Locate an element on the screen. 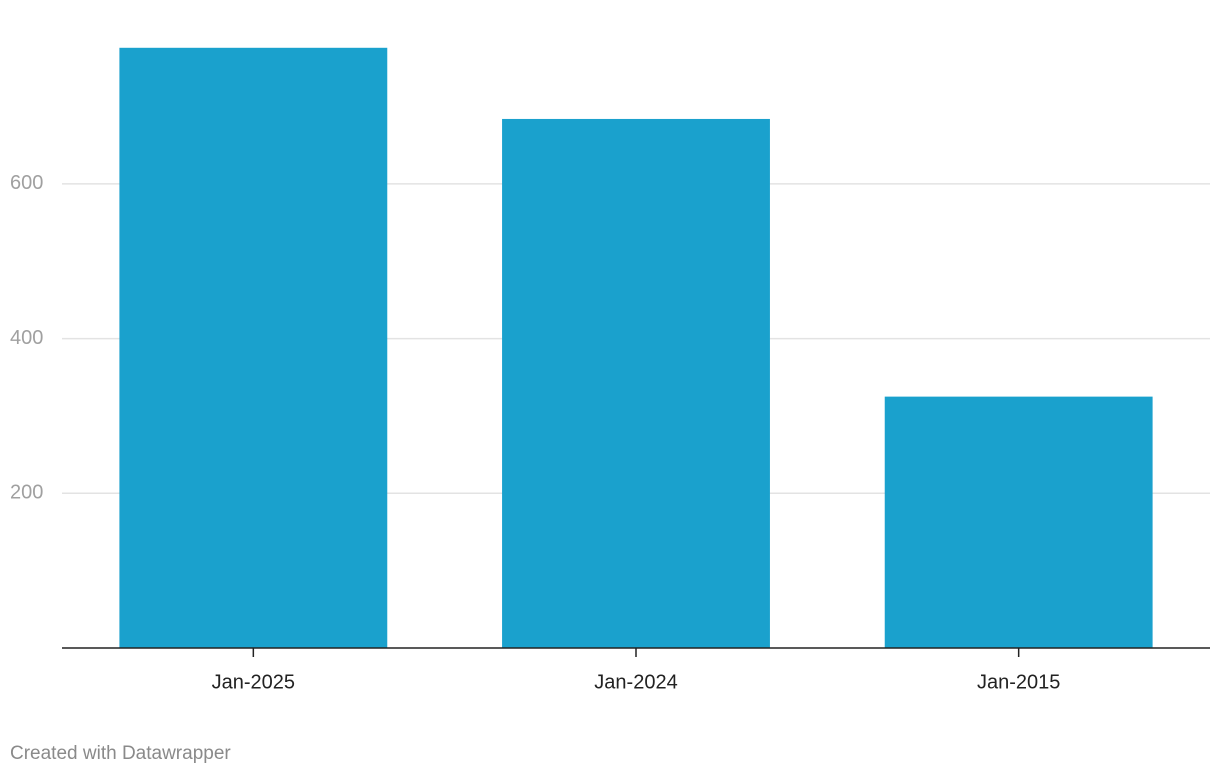  credit: Created with Datawrapper is located at coordinates (120, 753).